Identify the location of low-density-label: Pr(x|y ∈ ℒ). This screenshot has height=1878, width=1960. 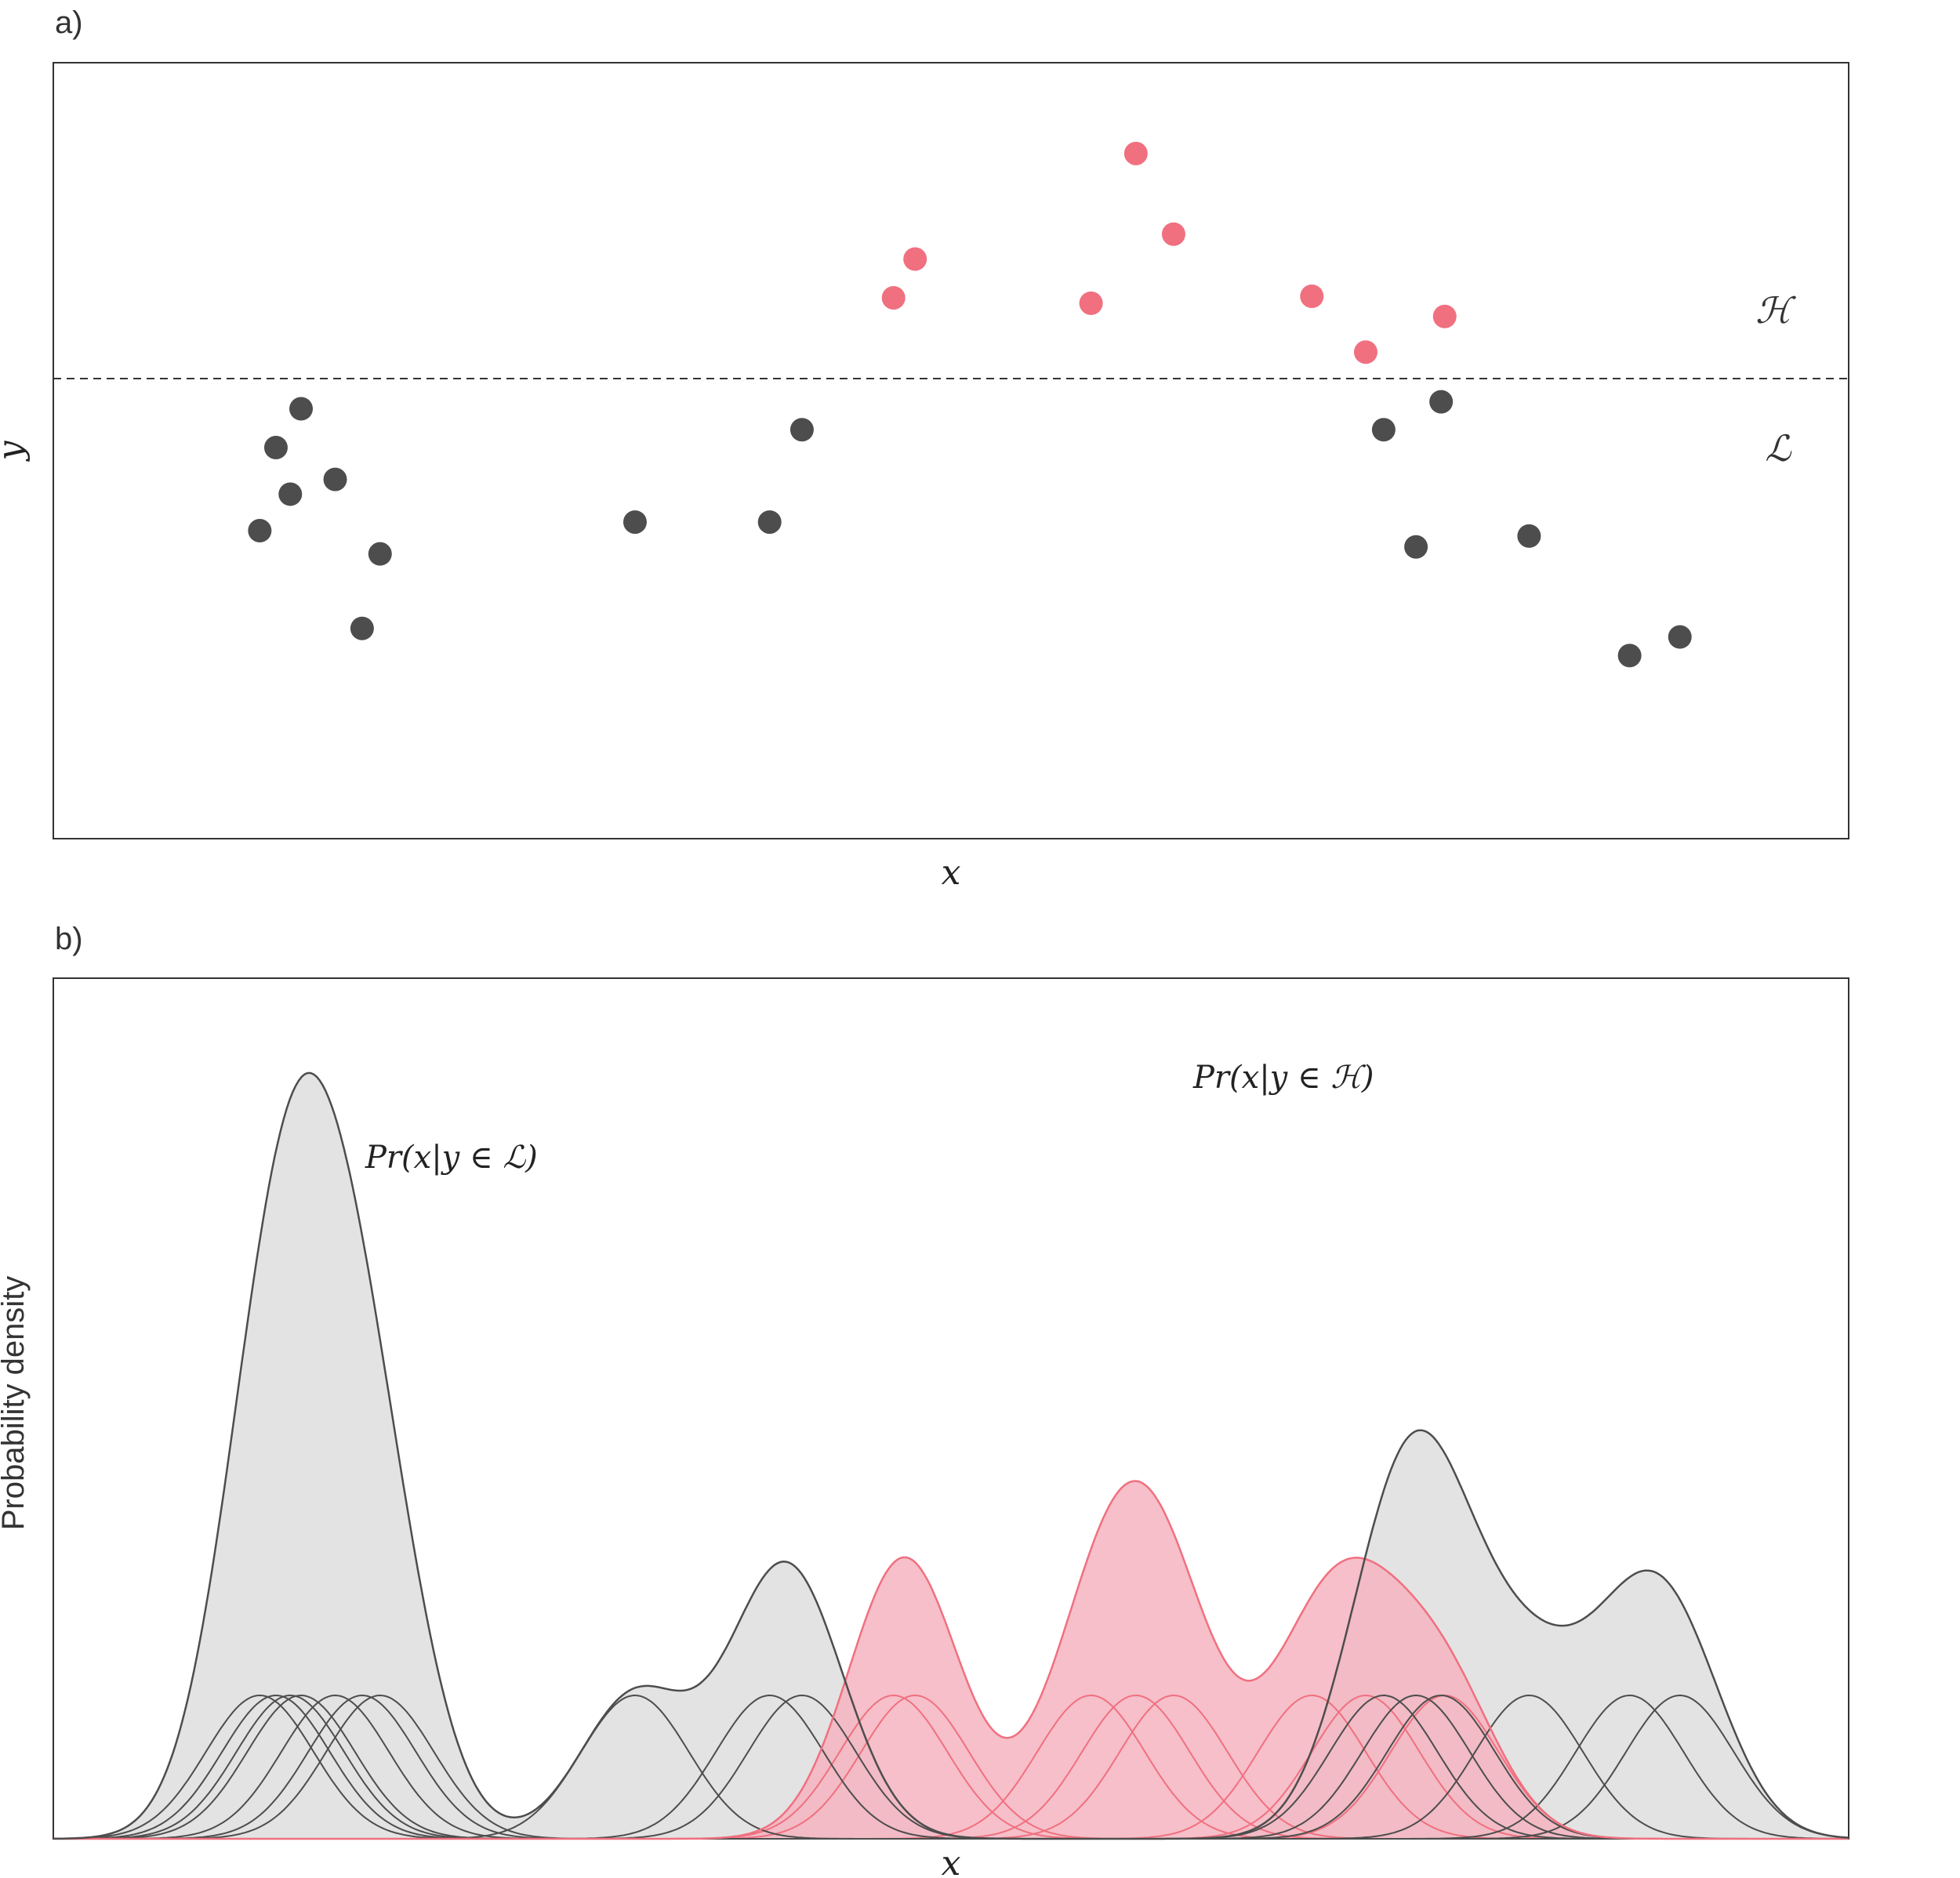
(451, 1158).